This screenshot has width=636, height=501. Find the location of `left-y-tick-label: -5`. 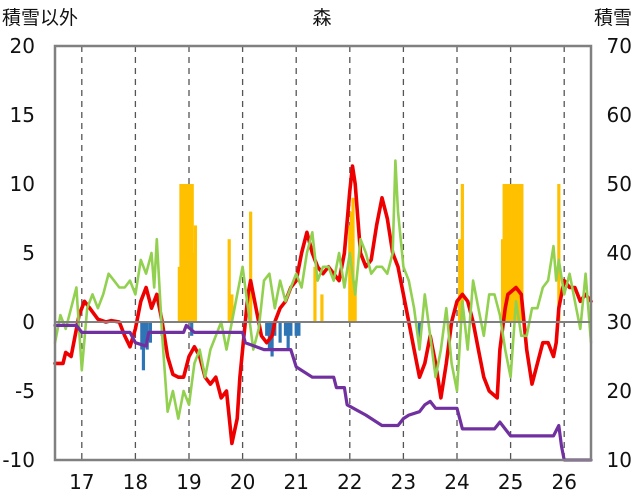

left-y-tick-label: -5 is located at coordinates (25, 391).